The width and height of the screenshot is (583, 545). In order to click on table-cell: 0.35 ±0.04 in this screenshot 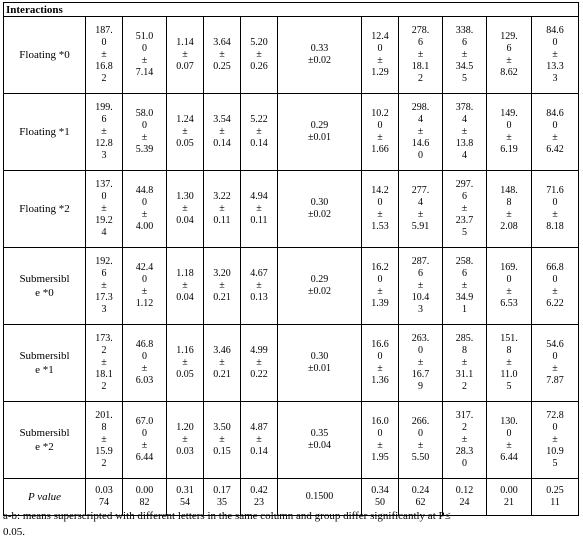, I will do `click(319, 440)`.